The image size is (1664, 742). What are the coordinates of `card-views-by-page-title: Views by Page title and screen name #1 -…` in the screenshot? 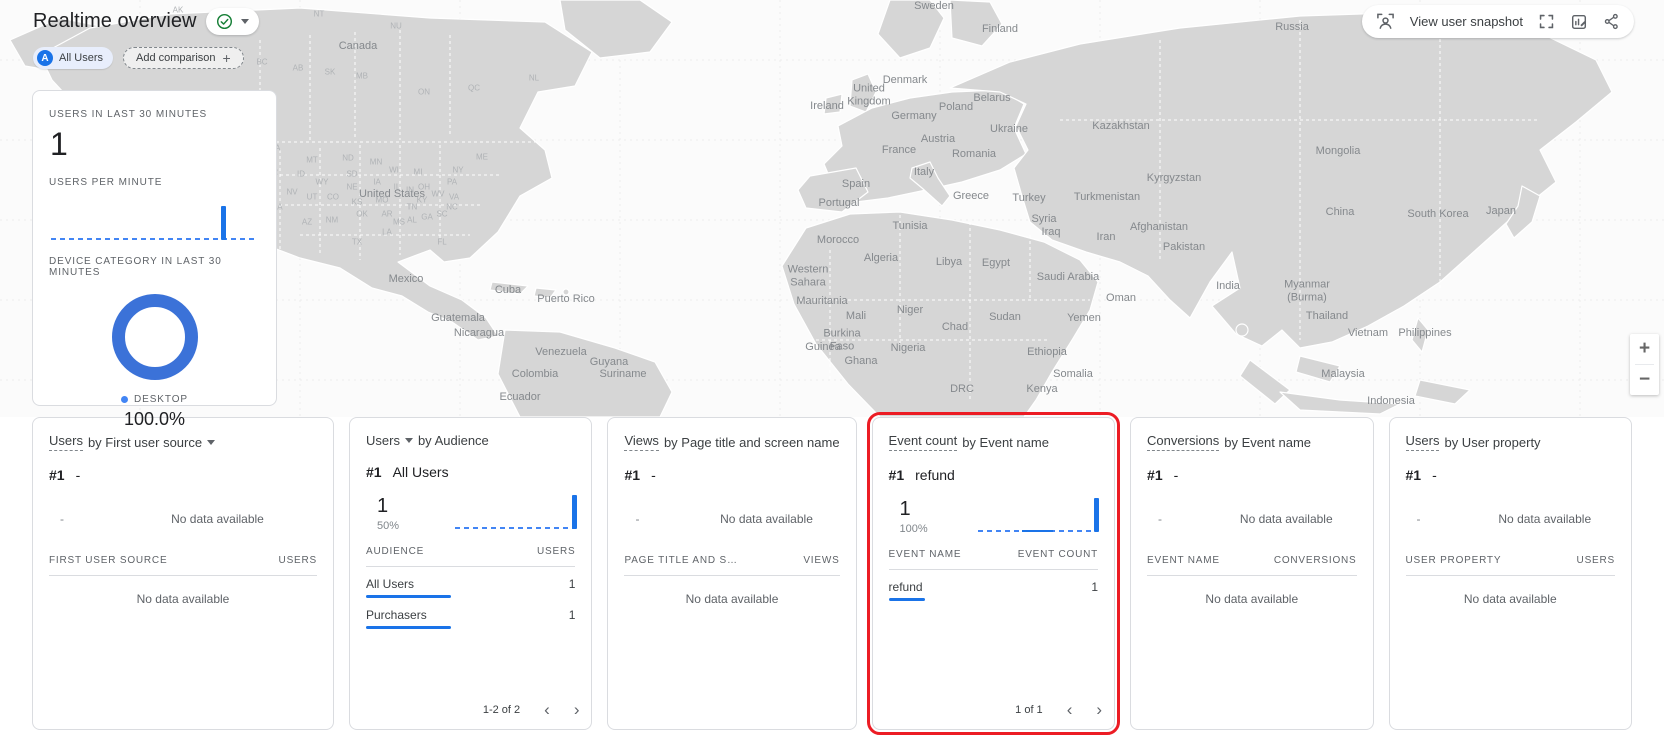 It's located at (732, 573).